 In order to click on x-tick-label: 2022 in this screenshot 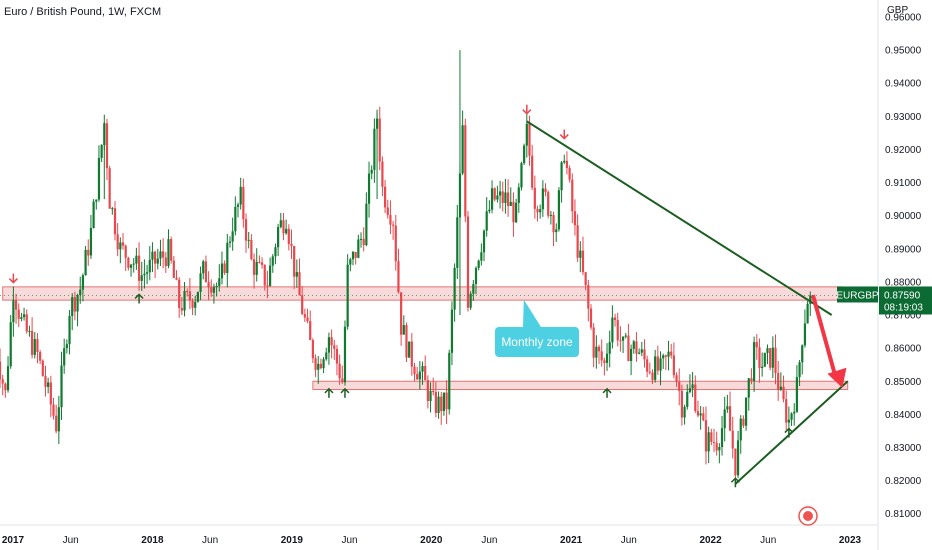, I will do `click(710, 540)`.